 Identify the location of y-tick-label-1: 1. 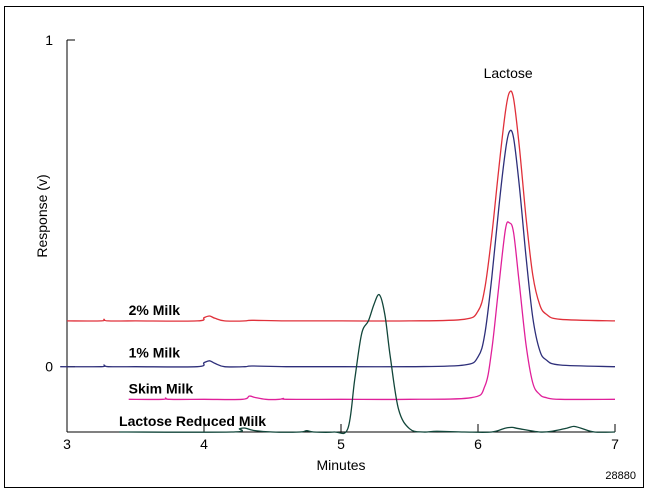
(49, 40).